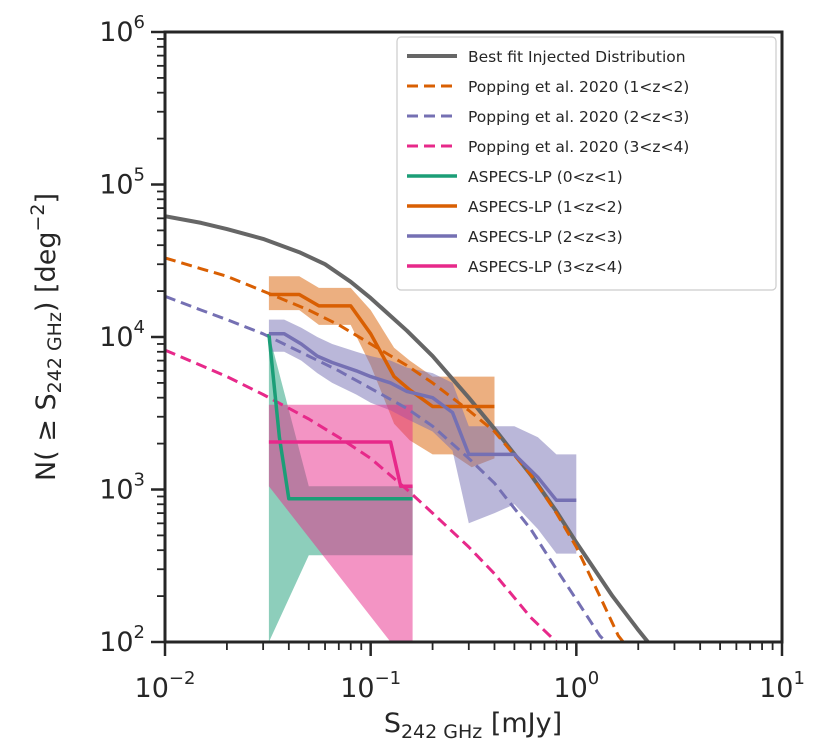 The image size is (830, 747). Describe the element at coordinates (473, 725) in the screenshot. I see `x-axis-label: S242 GHz [mJy]` at that location.